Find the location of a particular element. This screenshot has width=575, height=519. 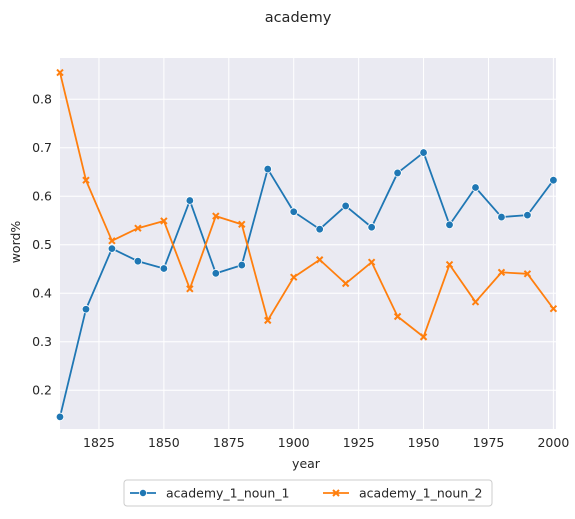

legend: academy_1_noun_1 academy_1_noun_2 is located at coordinates (308, 493).